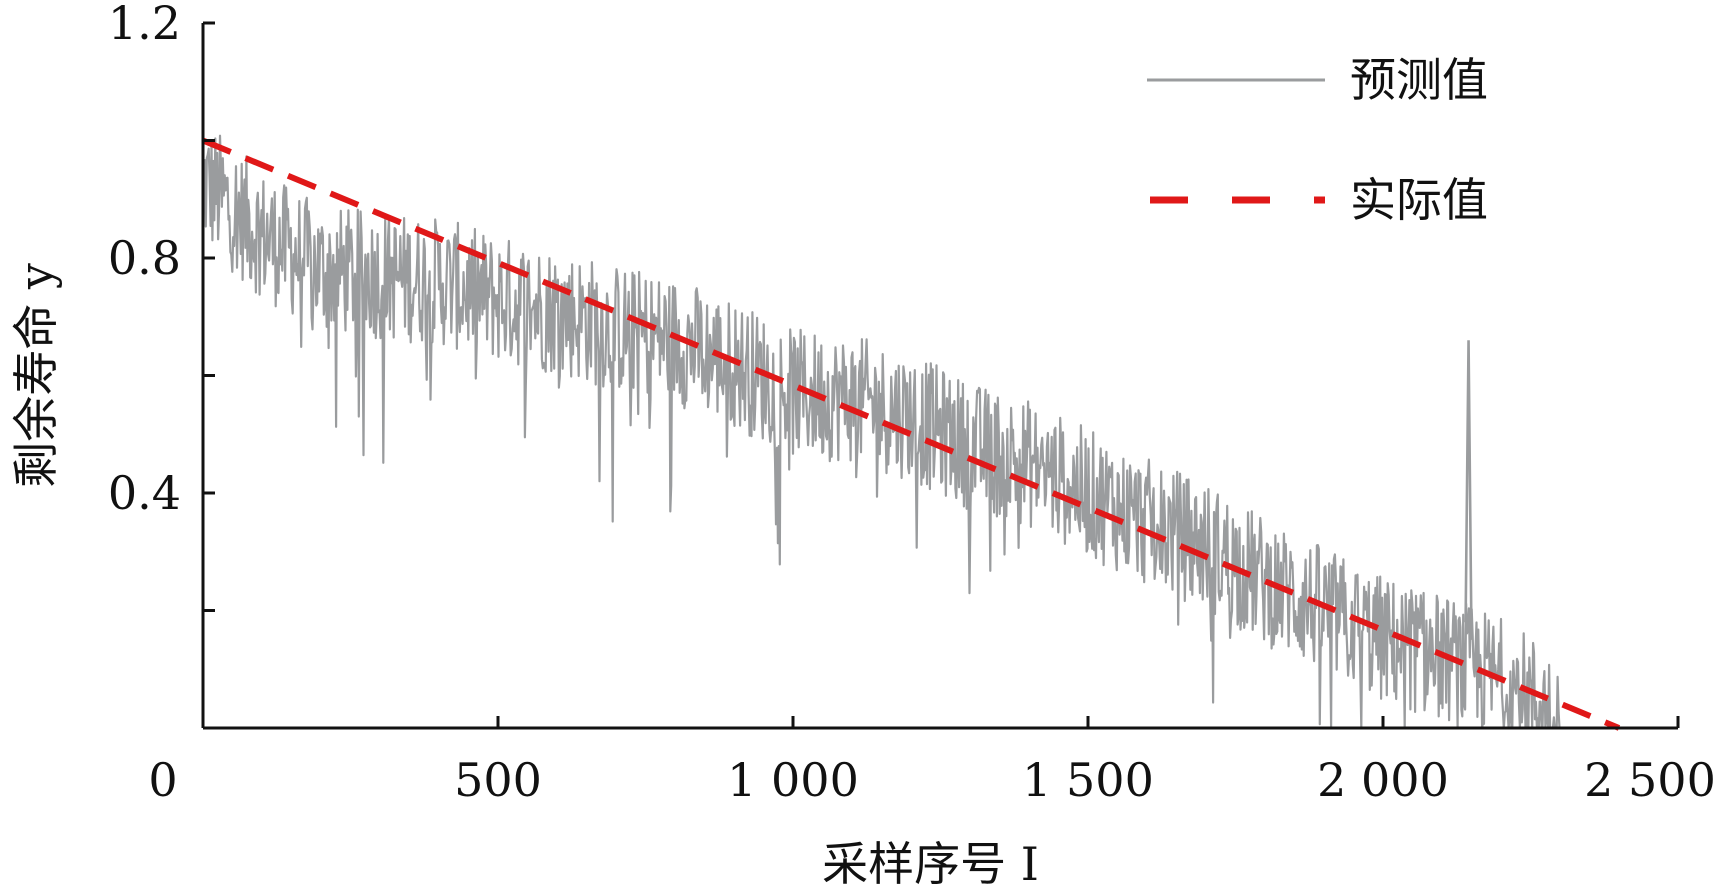 The height and width of the screenshot is (895, 1723). Describe the element at coordinates (1088, 780) in the screenshot. I see `x-tick-label: 1 500` at that location.